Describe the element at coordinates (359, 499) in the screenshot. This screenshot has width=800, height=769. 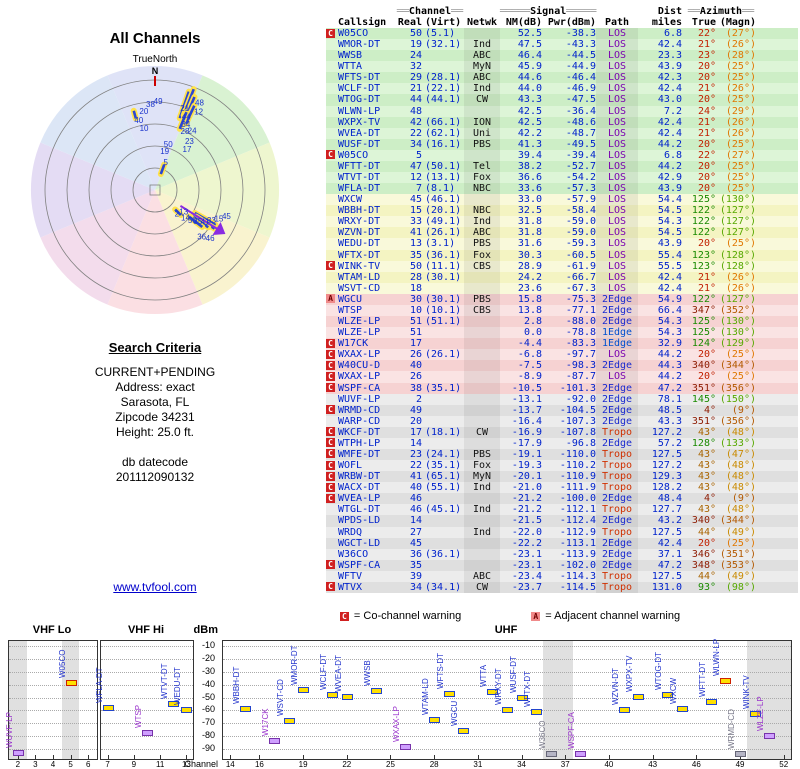
I see `callsign-link: WVEA-LP` at that location.